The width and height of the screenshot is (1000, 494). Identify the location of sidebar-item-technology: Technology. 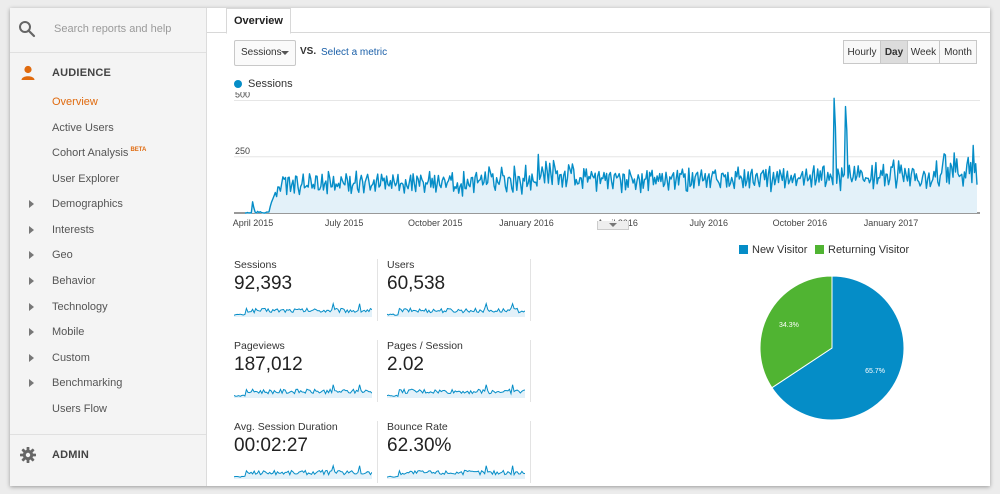
(108, 308).